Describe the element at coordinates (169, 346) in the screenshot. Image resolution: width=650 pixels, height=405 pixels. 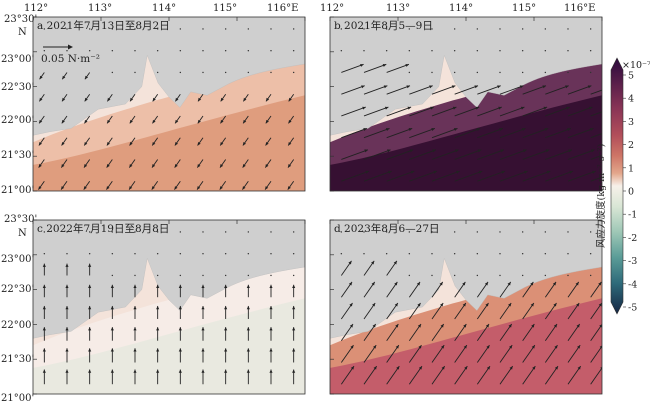
I see `curl-deep-c` at that location.